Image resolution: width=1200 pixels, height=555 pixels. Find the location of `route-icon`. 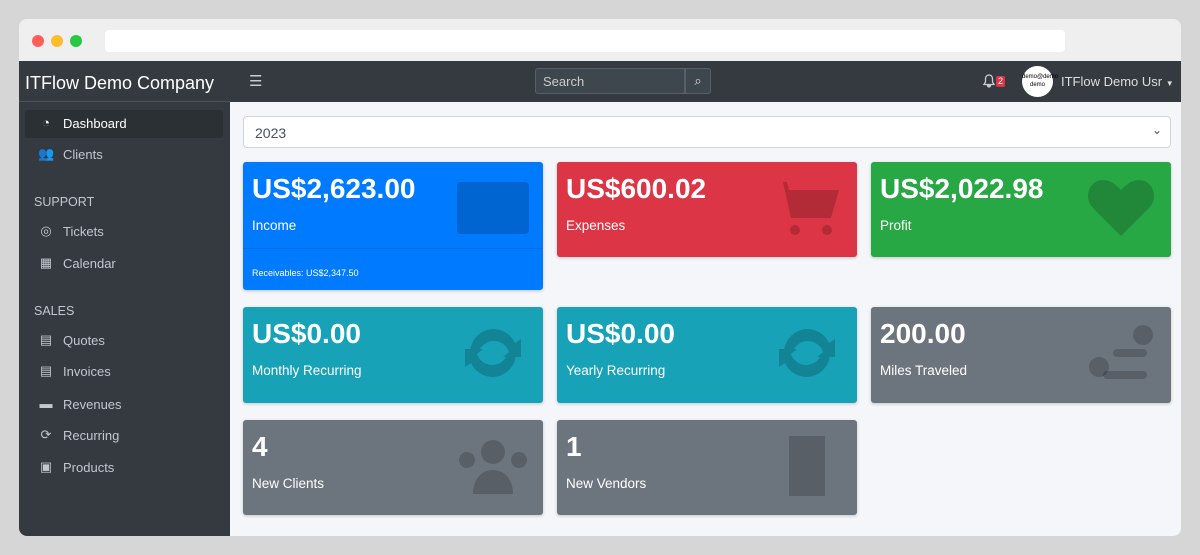

route-icon is located at coordinates (1121, 353).